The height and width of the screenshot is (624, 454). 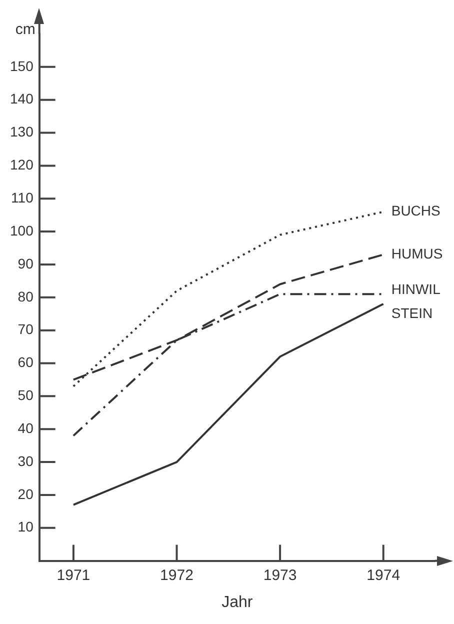 What do you see at coordinates (25, 29) in the screenshot?
I see `y-axis-title: cm` at bounding box center [25, 29].